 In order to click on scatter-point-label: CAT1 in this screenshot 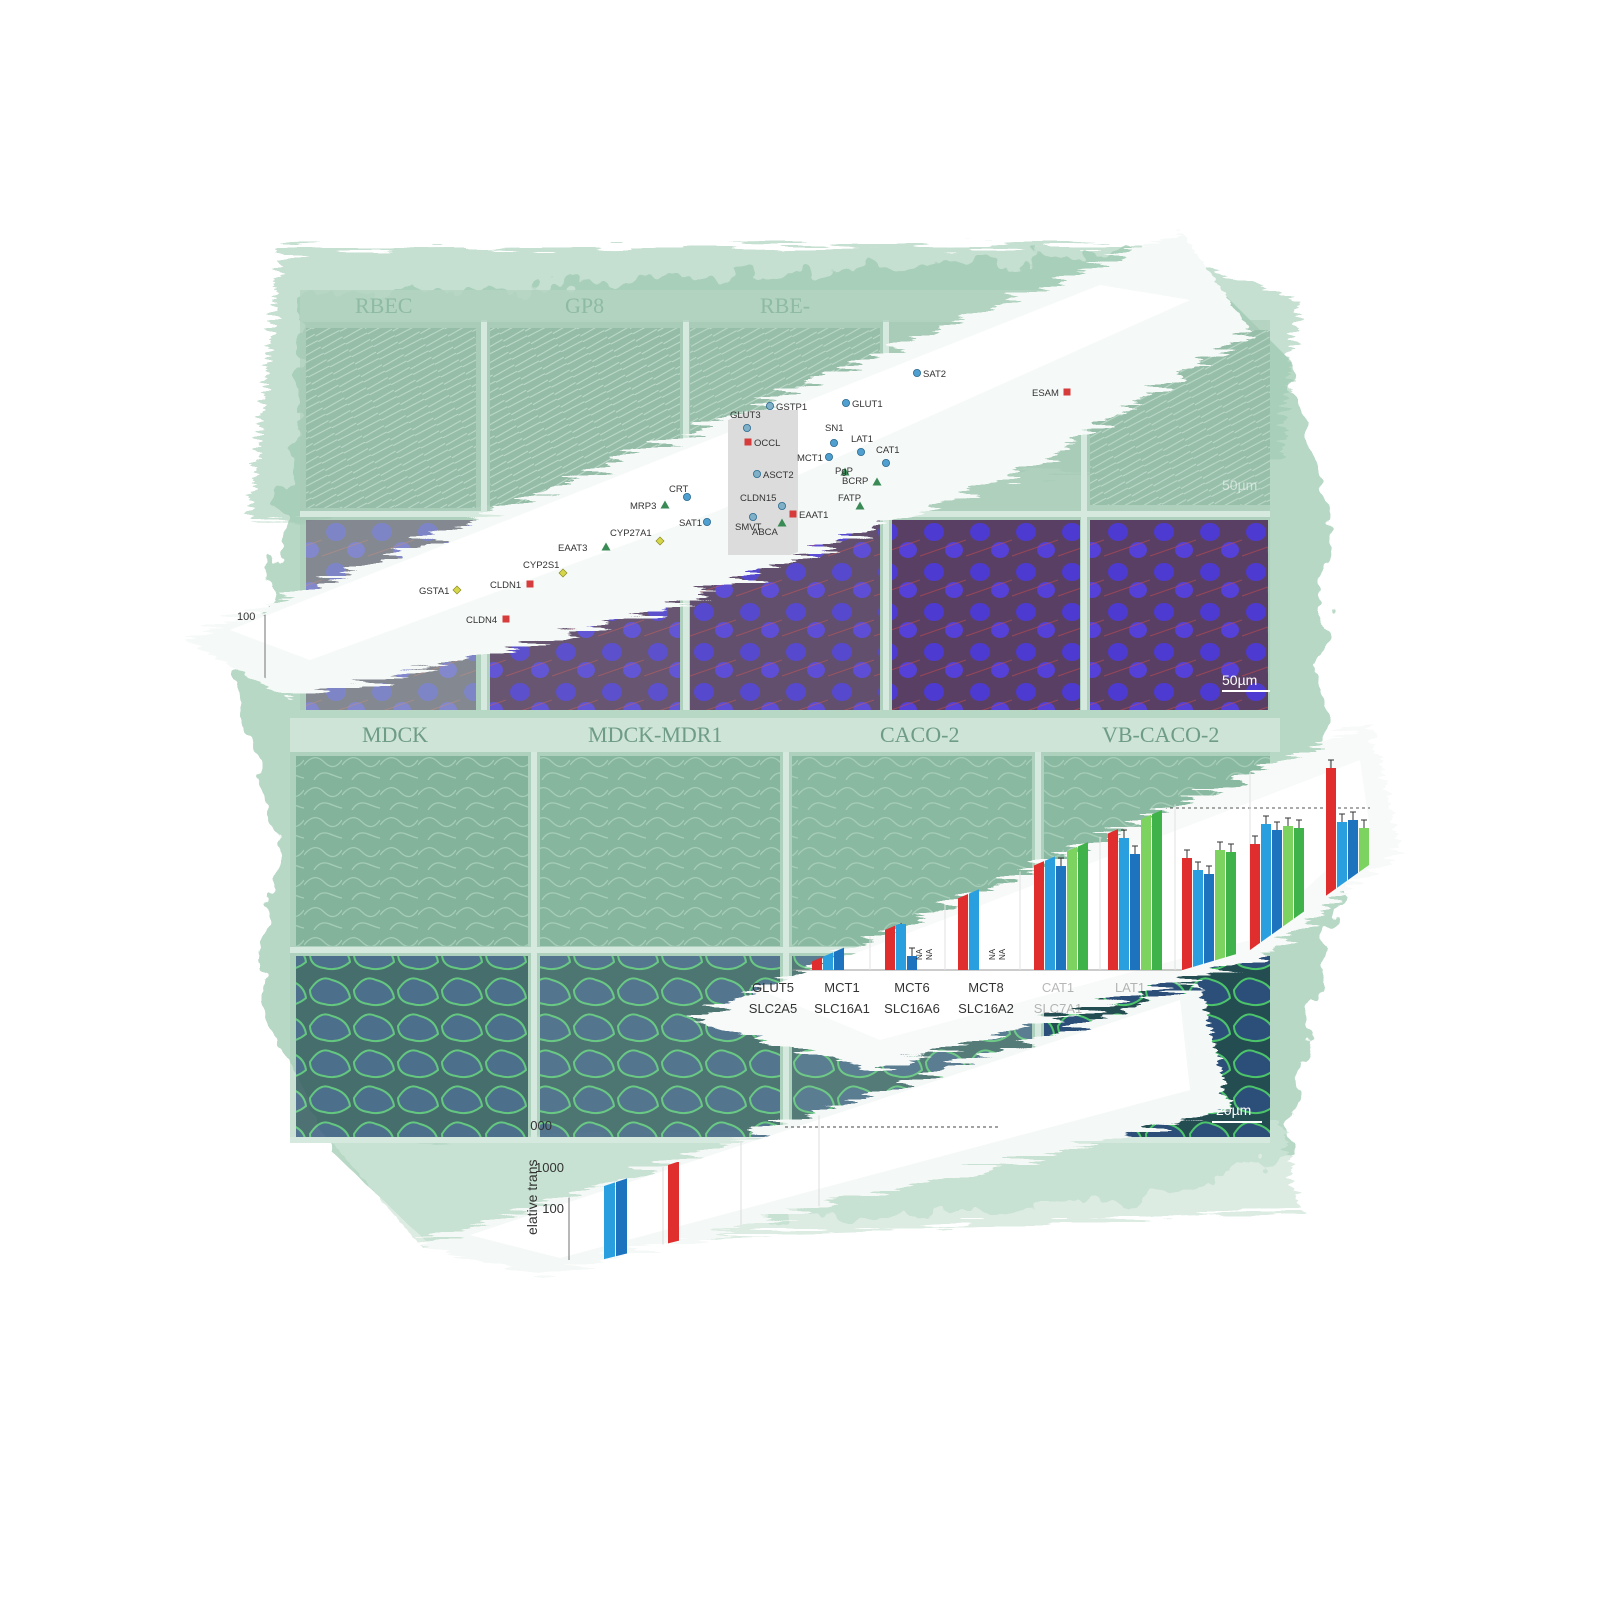, I will do `click(888, 450)`.